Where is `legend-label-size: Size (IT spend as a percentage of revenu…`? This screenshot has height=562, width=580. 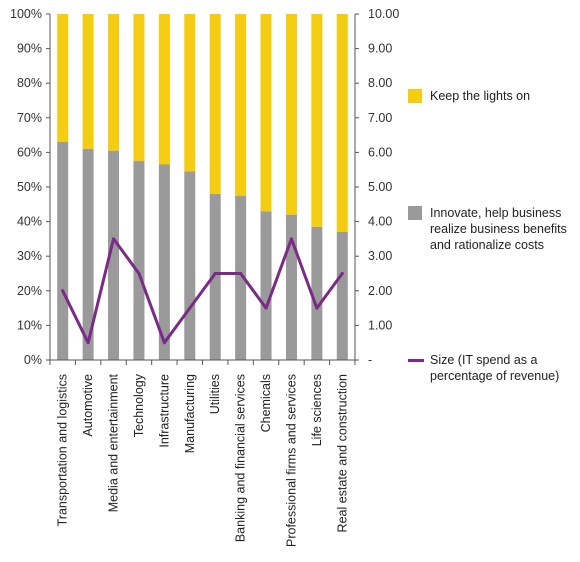
legend-label-size: Size (IT spend as a percentage of revenu… is located at coordinates (495, 368).